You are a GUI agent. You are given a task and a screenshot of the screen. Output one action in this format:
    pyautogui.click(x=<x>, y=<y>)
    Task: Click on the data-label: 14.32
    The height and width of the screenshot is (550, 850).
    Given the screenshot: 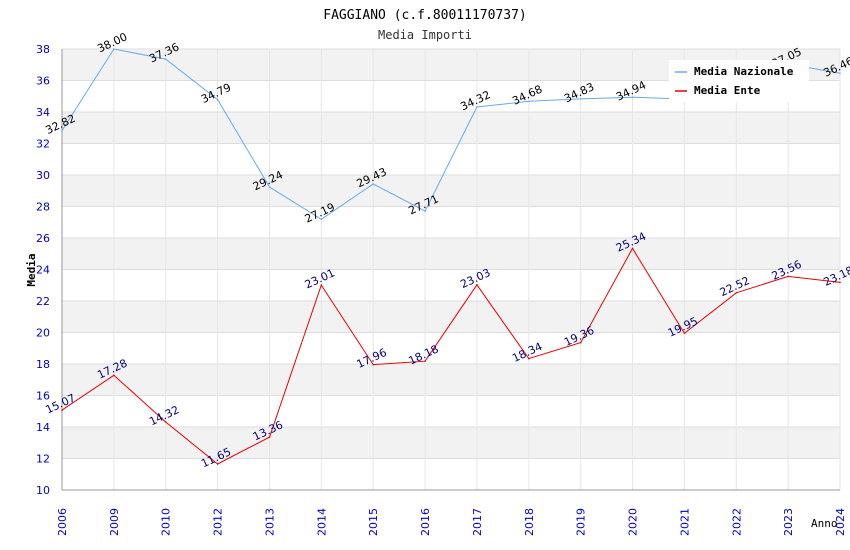 What is the action you would take?
    pyautogui.click(x=164, y=415)
    